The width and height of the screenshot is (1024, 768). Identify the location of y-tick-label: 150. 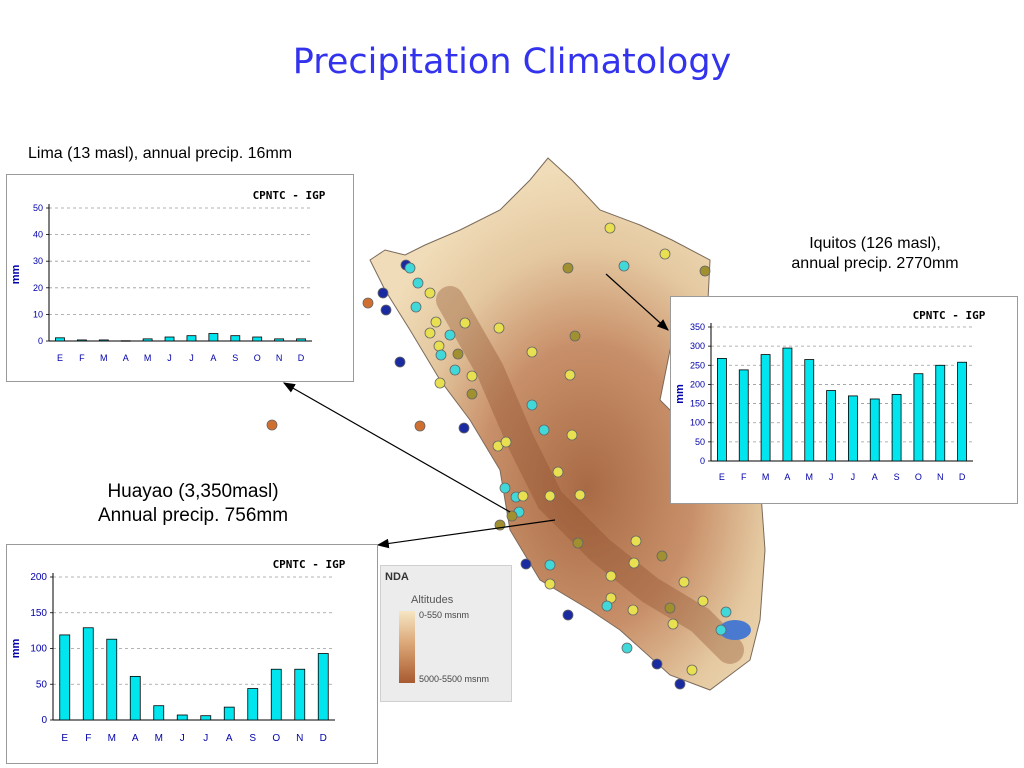
(697, 404).